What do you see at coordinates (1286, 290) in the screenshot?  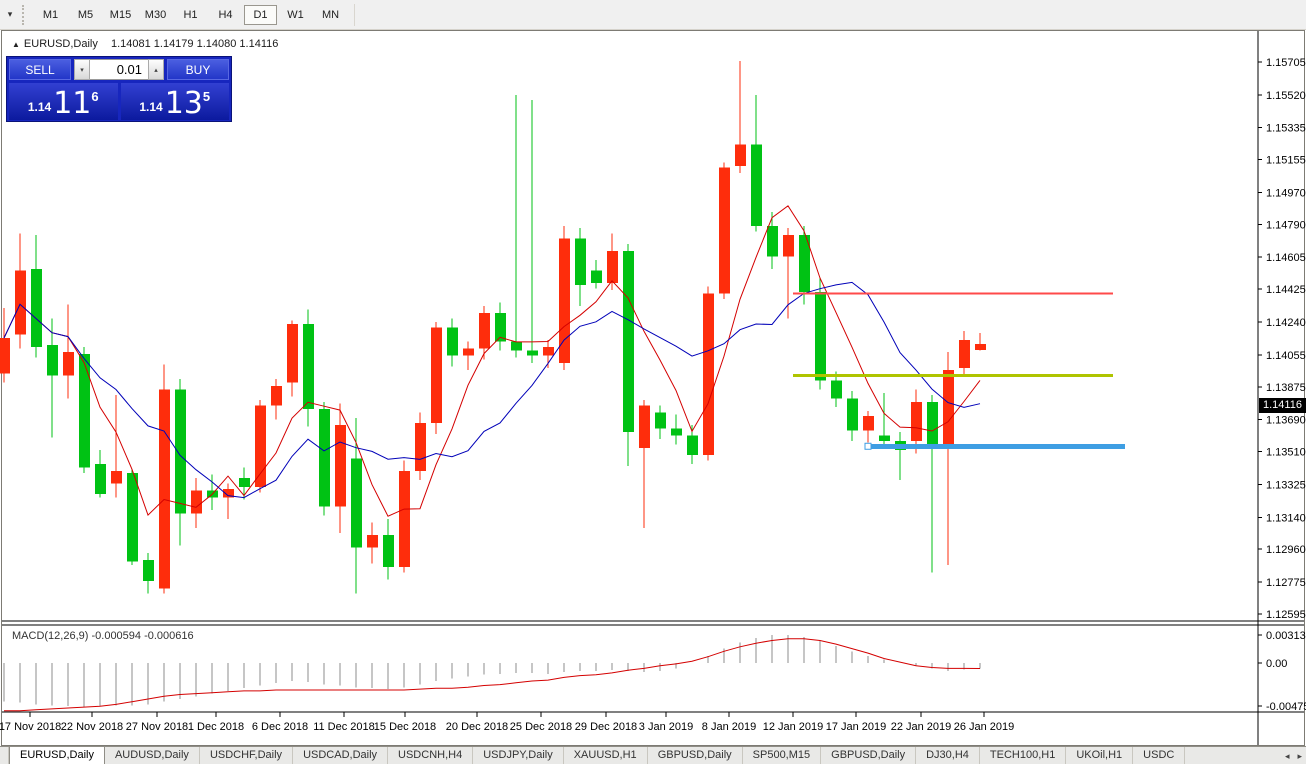 I see `price-tick-label: 1.14425` at bounding box center [1286, 290].